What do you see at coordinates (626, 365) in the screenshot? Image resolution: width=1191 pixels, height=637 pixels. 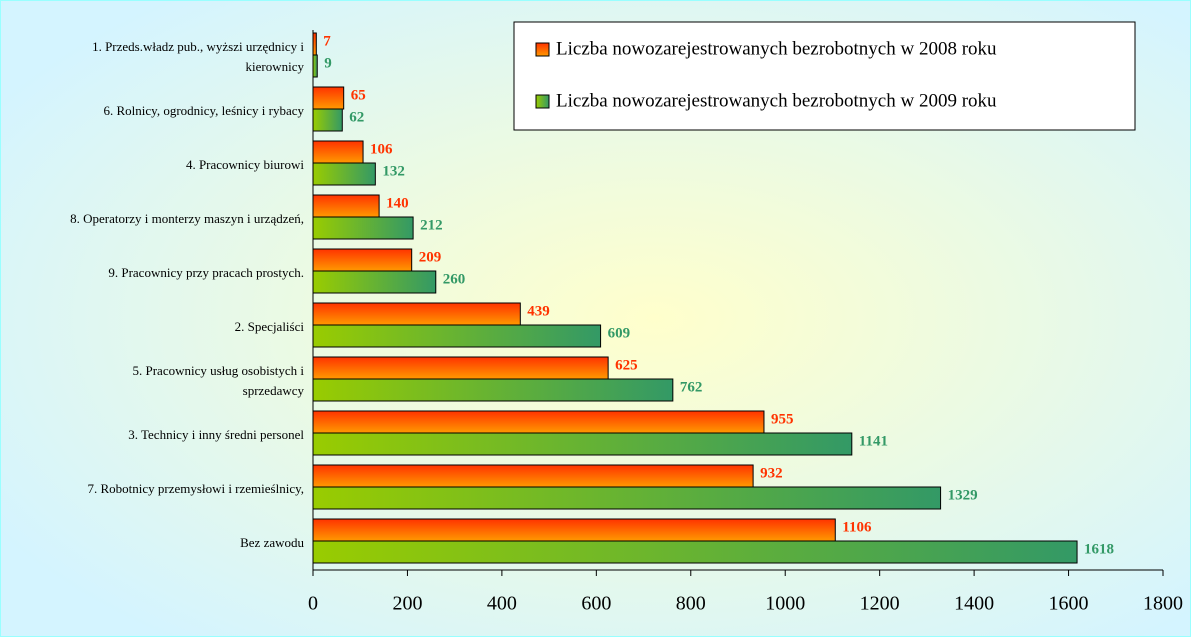 I see `value-label: 625` at bounding box center [626, 365].